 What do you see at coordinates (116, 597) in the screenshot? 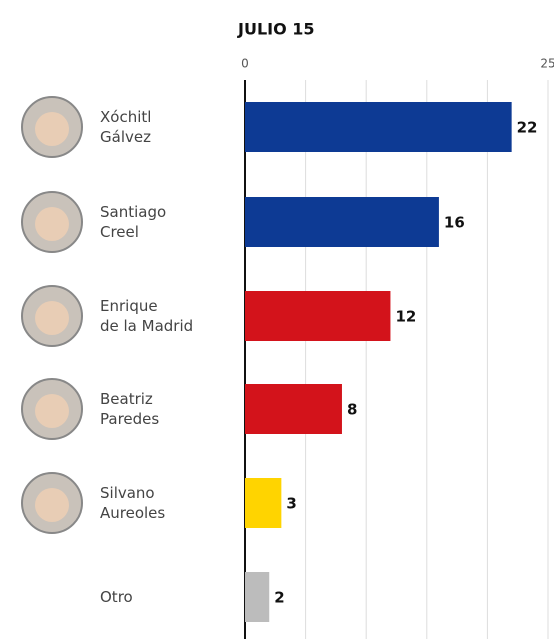
I see `category-label: Otro` at bounding box center [116, 597].